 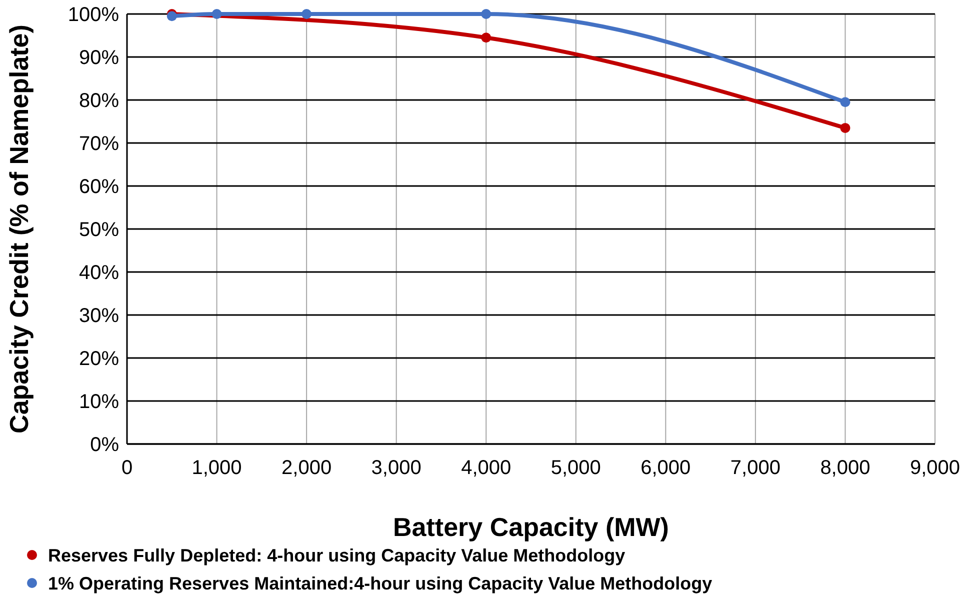 I want to click on legend-label: Reserves Fully Depleted: 4-hour using Capacity Value Methodology, so click(x=337, y=555).